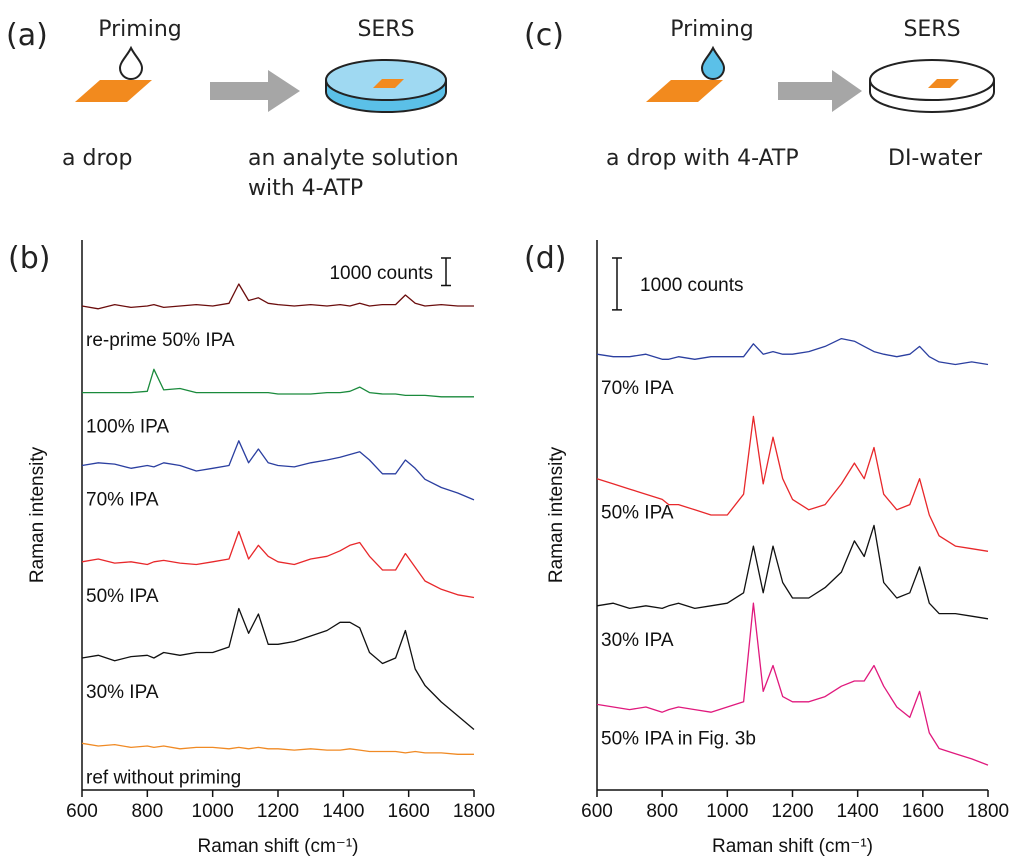 Image resolution: width=1015 pixels, height=864 pixels. I want to click on series-label: re-prime 50% IPA, so click(160, 340).